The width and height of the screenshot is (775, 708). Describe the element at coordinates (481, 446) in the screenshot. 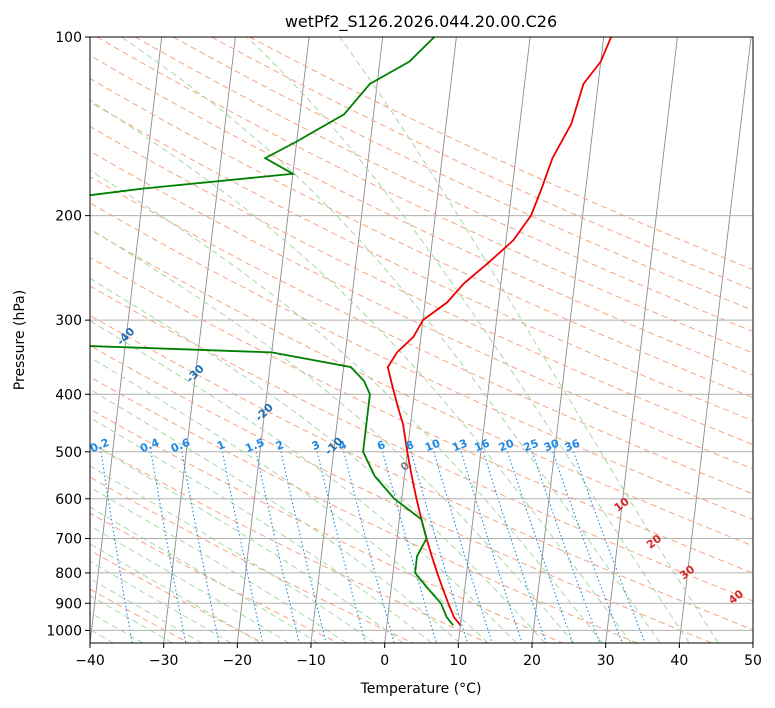

I see `mixing-ratio-label: 16` at that location.